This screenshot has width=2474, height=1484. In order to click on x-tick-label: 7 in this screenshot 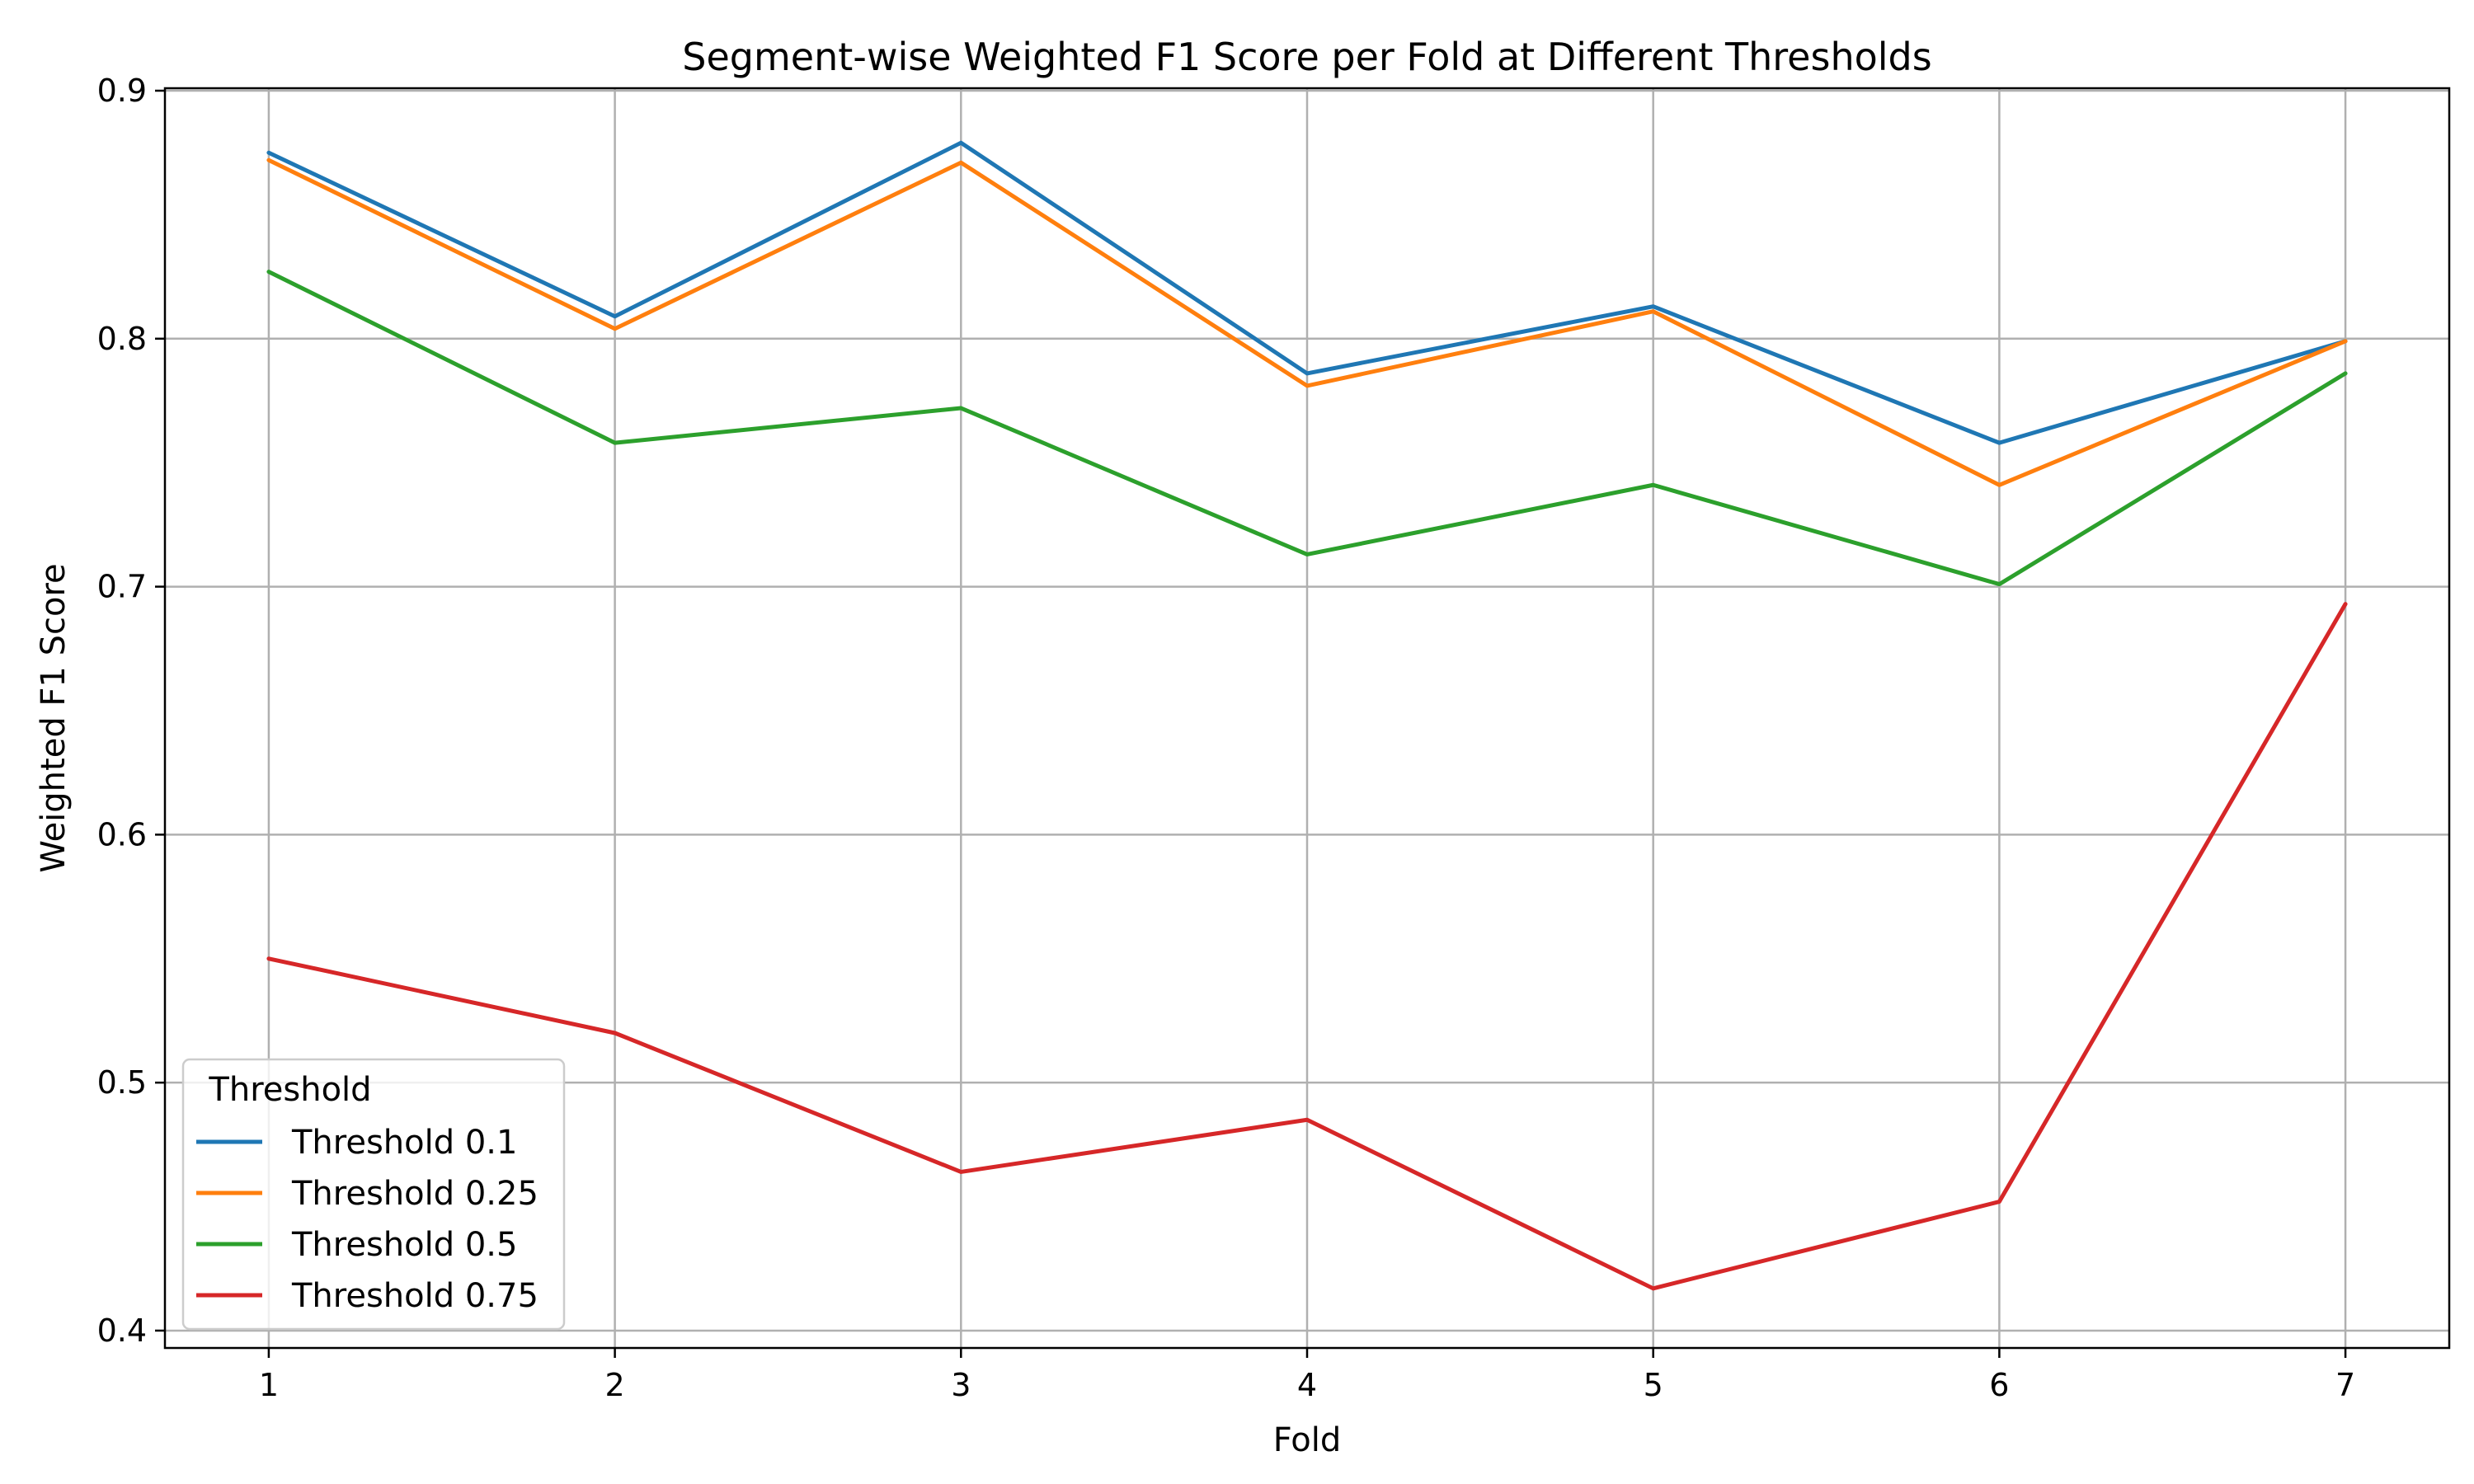, I will do `click(2345, 1385)`.